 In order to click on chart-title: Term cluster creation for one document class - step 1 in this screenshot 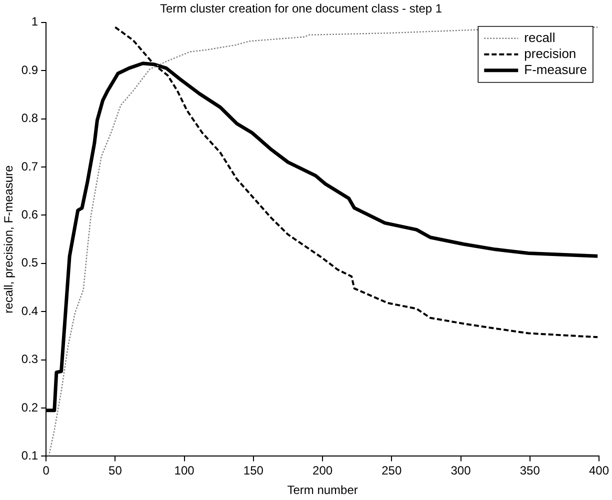, I will do `click(301, 9)`.